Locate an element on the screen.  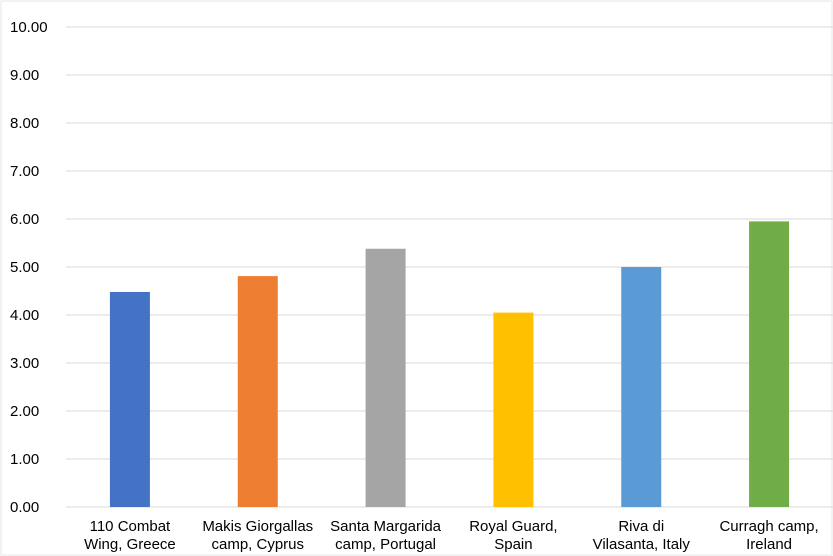
x-category-label-line: Royal Guard, is located at coordinates (513, 526).